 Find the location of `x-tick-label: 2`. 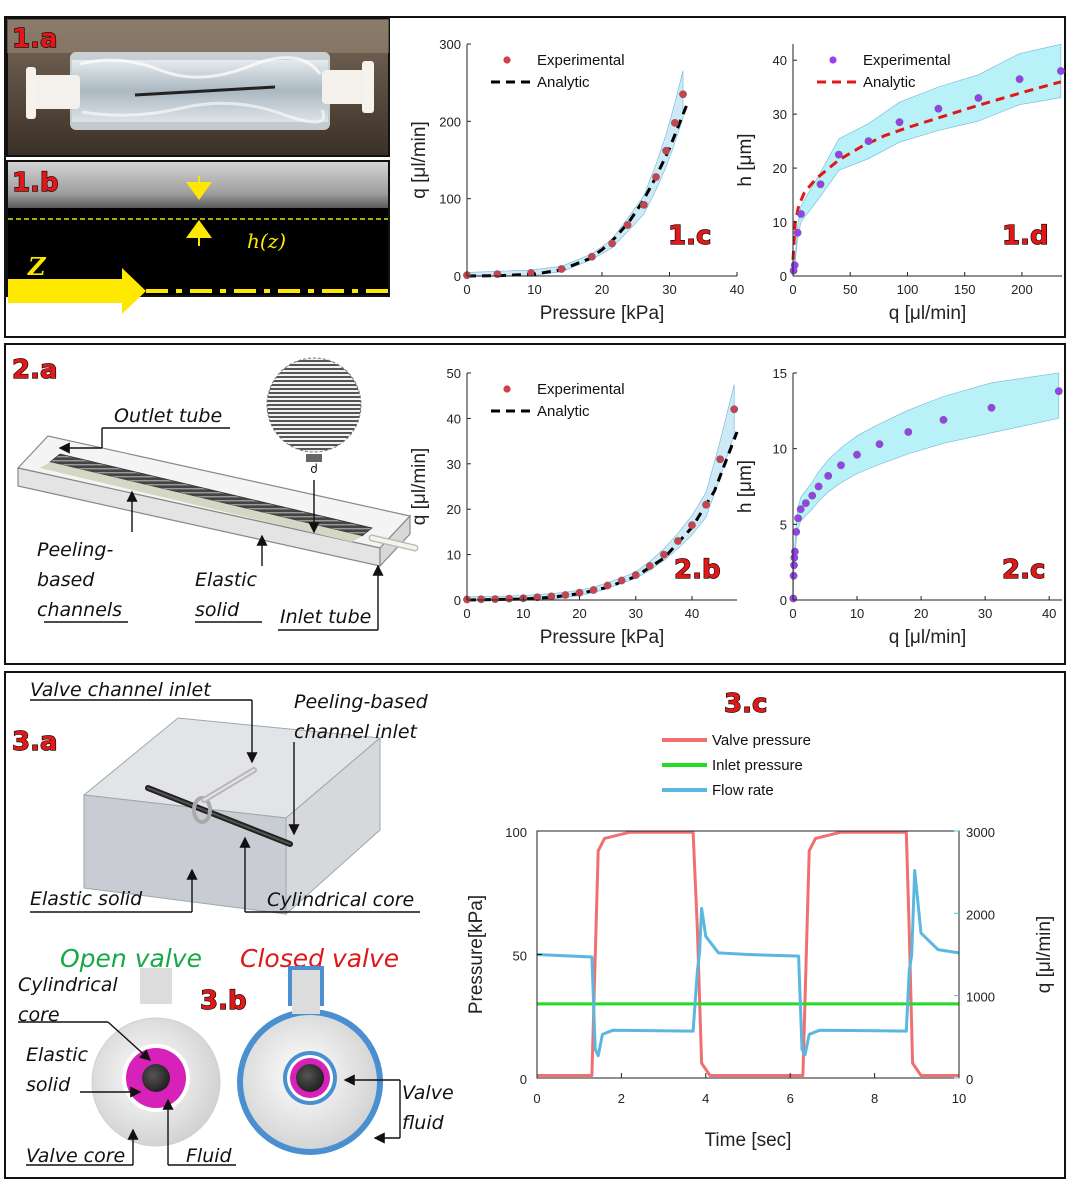

x-tick-label: 2 is located at coordinates (621, 1098).